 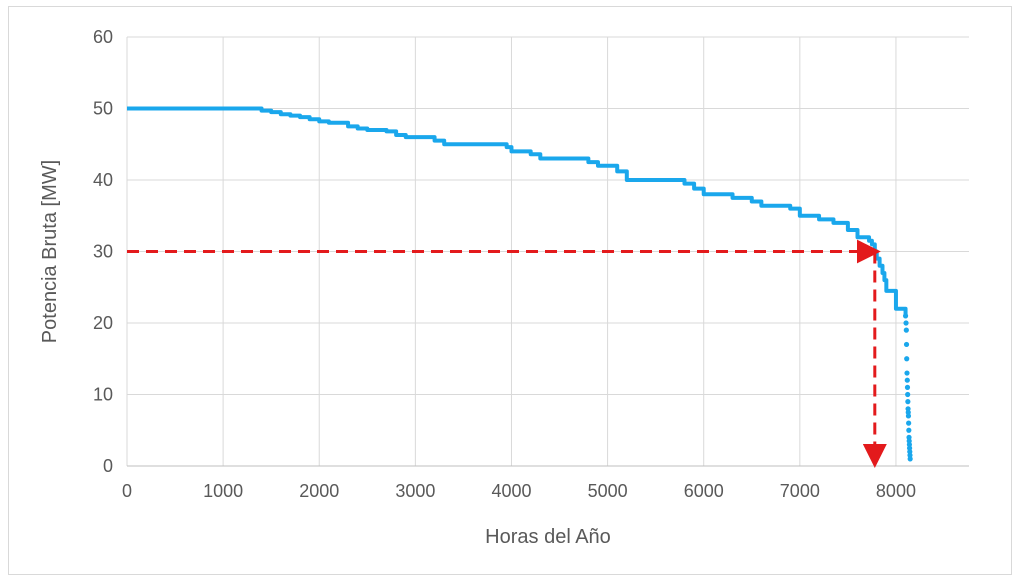 What do you see at coordinates (800, 491) in the screenshot?
I see `x-tick-label: 7000` at bounding box center [800, 491].